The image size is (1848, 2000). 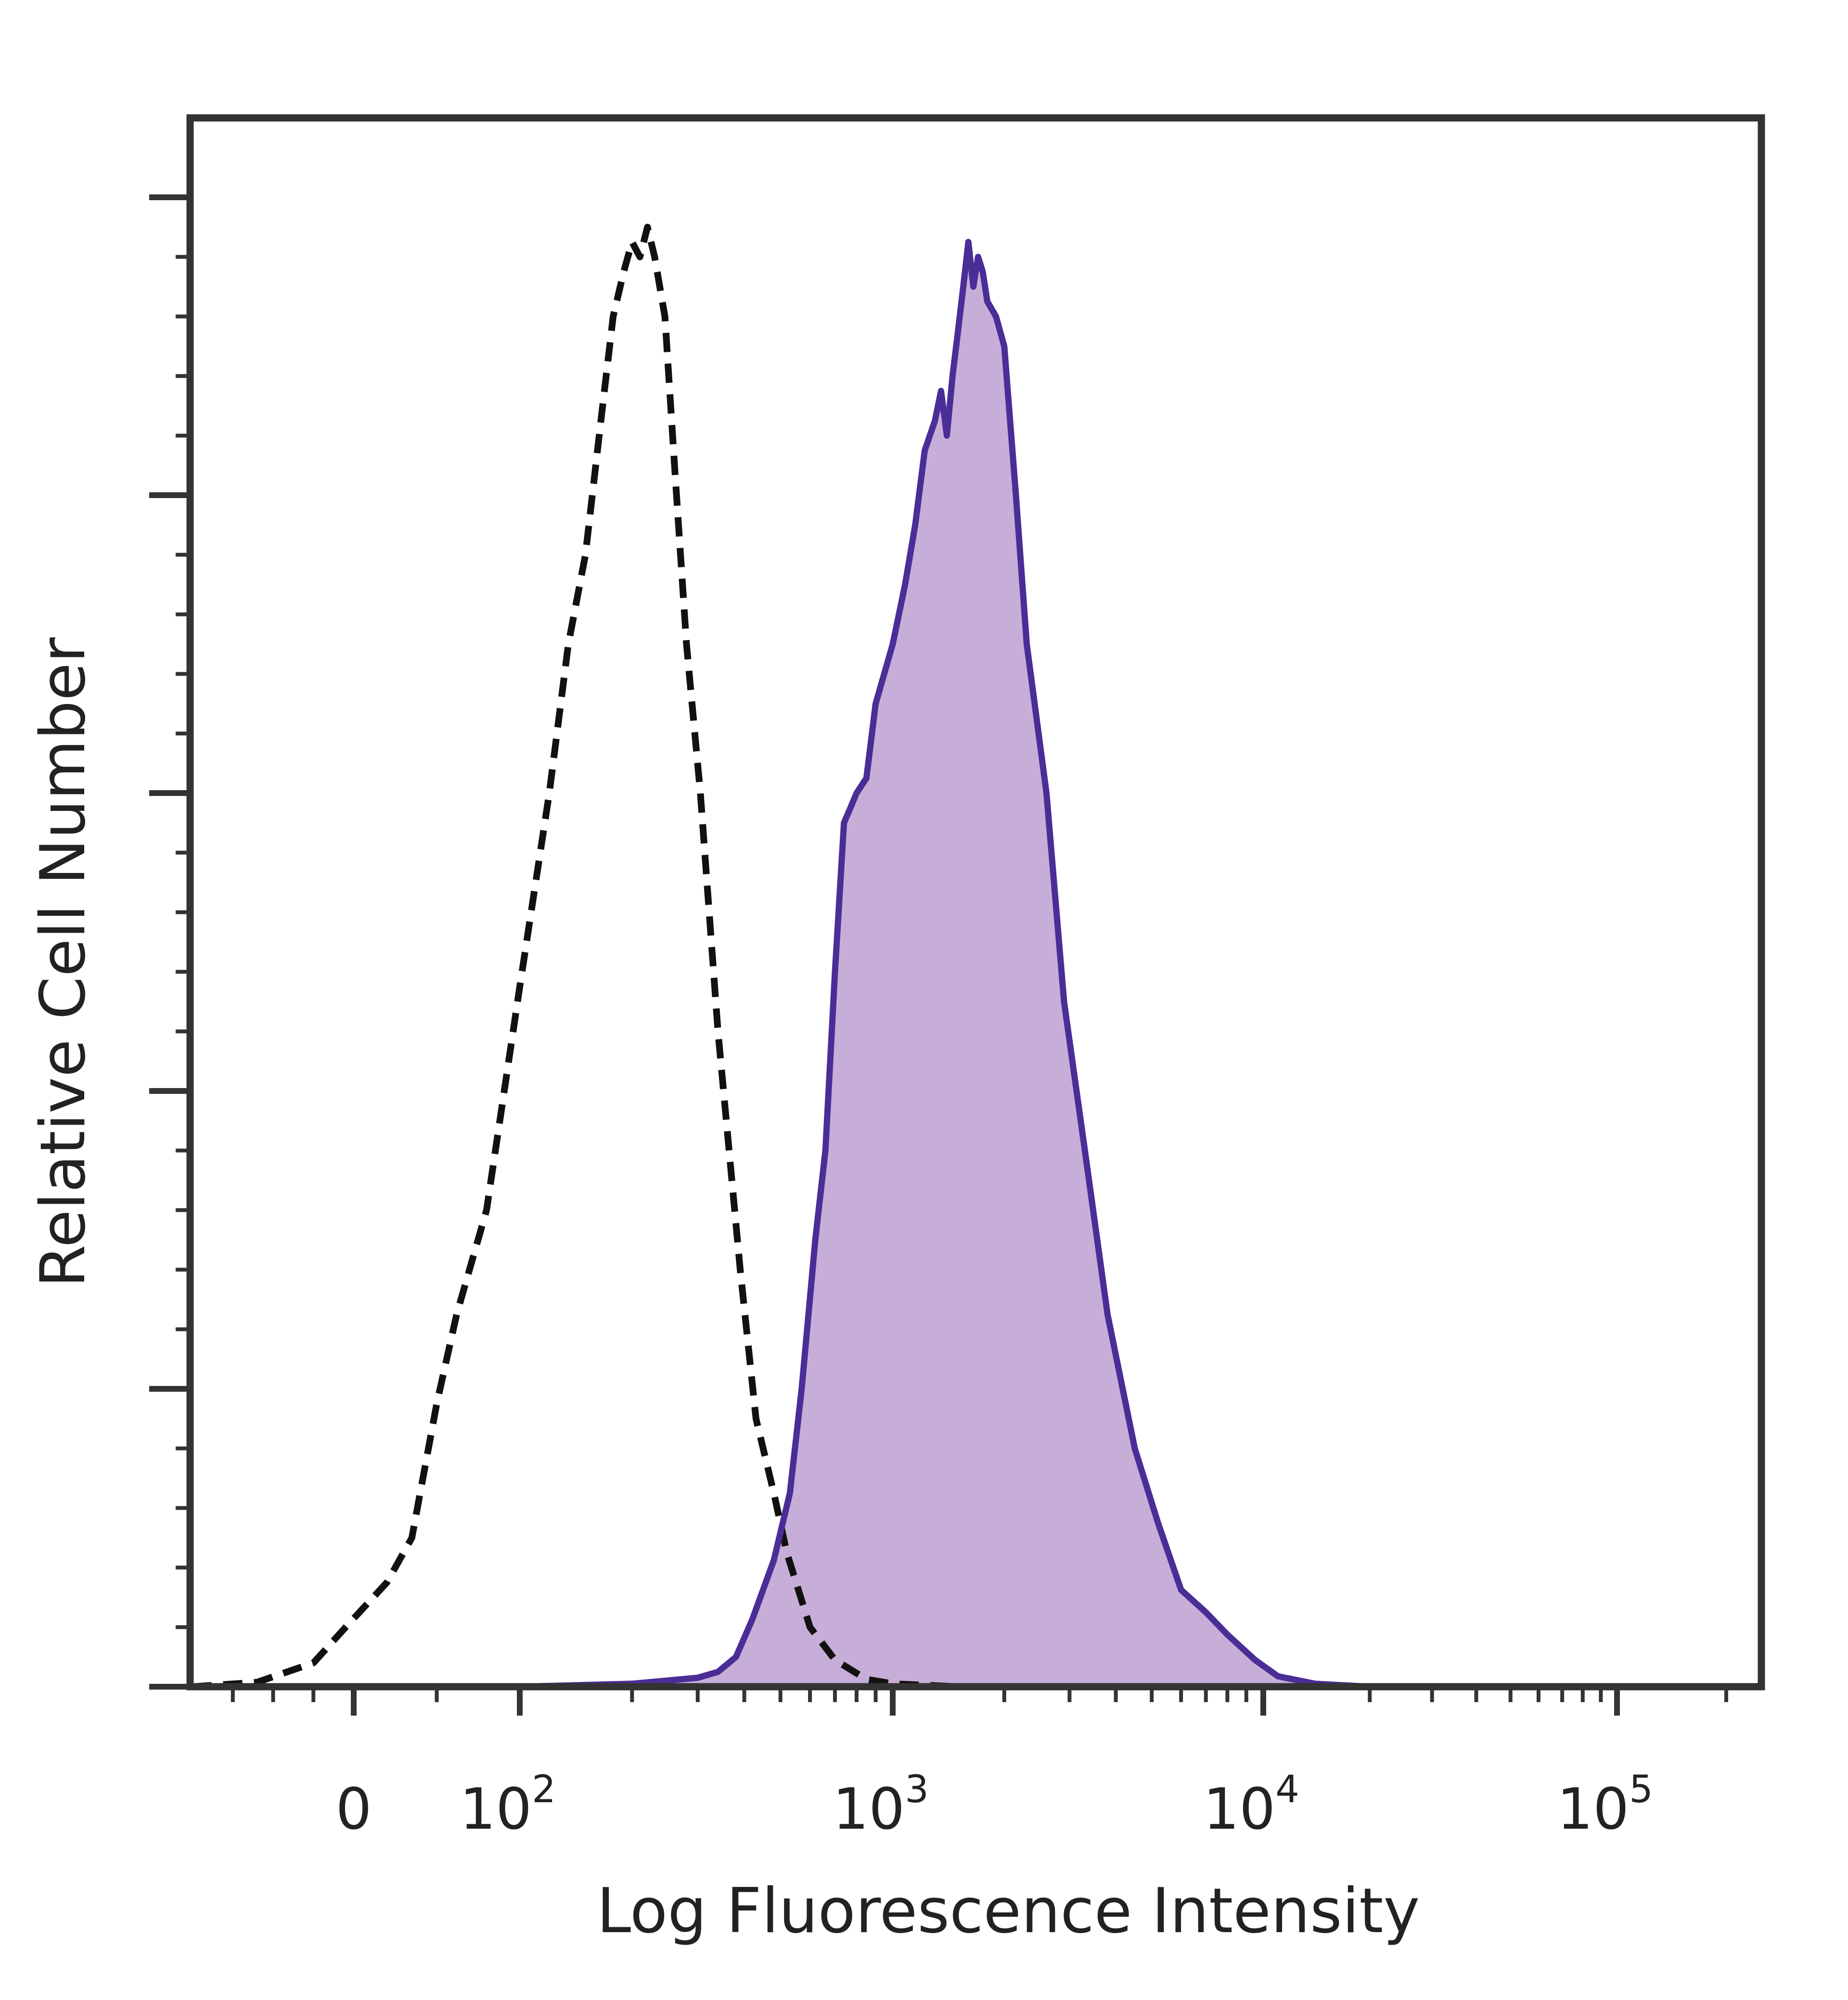 I want to click on x-tick-label: 10⁵, so click(x=1605, y=1805).